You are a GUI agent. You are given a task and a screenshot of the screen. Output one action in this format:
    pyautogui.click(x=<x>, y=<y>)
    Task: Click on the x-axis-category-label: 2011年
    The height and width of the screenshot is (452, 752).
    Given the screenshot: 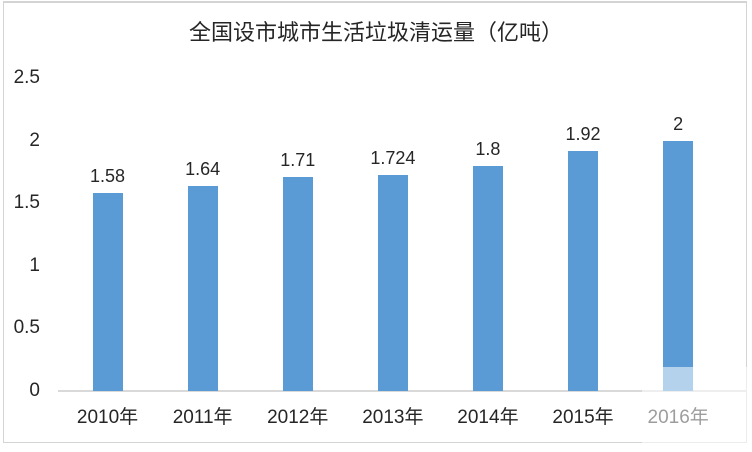 What is the action you would take?
    pyautogui.click(x=202, y=417)
    